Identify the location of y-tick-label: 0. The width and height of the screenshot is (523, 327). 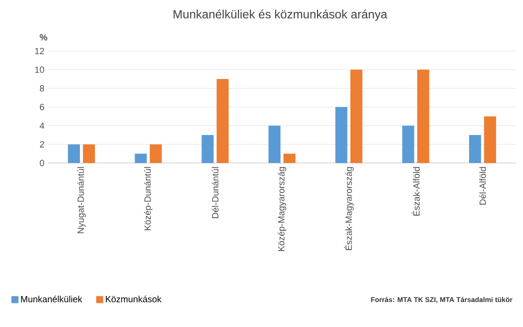
(42, 163).